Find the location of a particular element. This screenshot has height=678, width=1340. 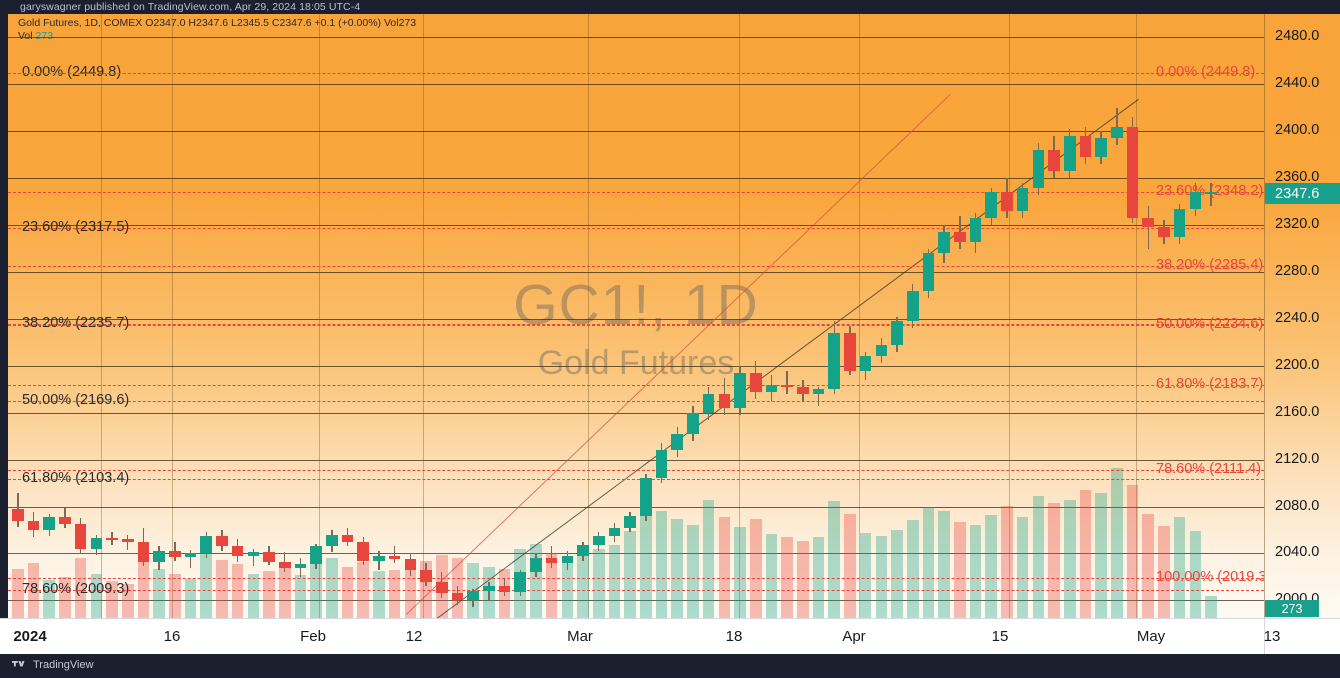

legend-volume-value: 273 is located at coordinates (44, 36).